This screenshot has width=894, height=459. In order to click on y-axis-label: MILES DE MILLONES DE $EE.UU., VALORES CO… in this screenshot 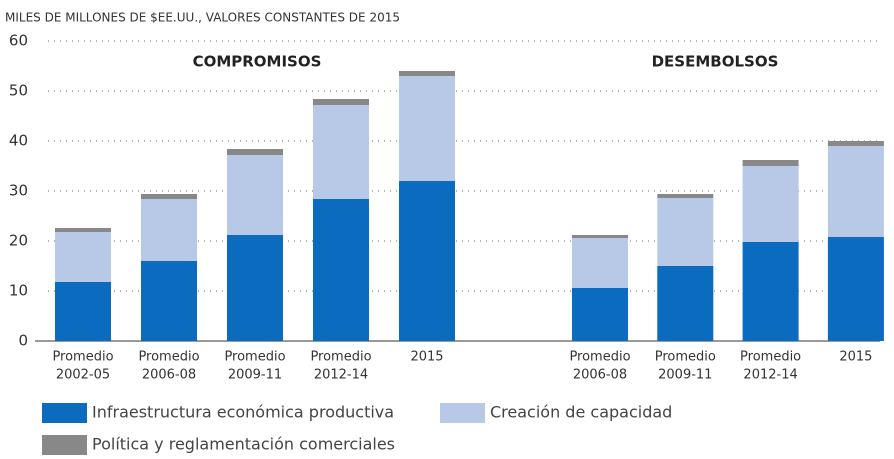, I will do `click(202, 18)`.